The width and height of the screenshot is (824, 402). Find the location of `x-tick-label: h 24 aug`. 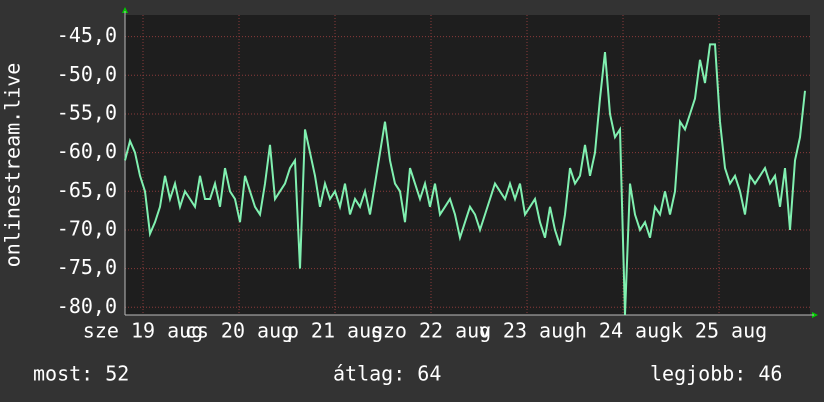

x-tick-label: h 24 aug is located at coordinates (623, 331).